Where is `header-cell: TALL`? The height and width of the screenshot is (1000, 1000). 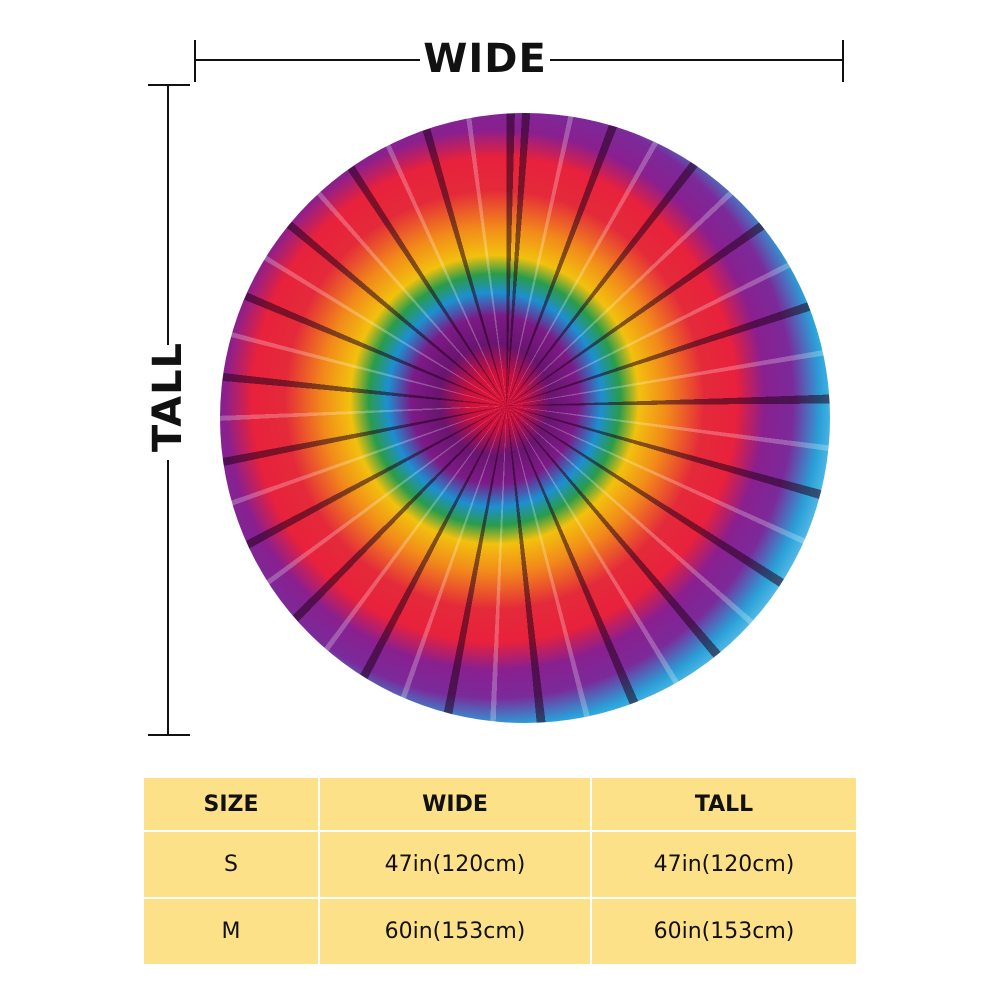 header-cell: TALL is located at coordinates (724, 804).